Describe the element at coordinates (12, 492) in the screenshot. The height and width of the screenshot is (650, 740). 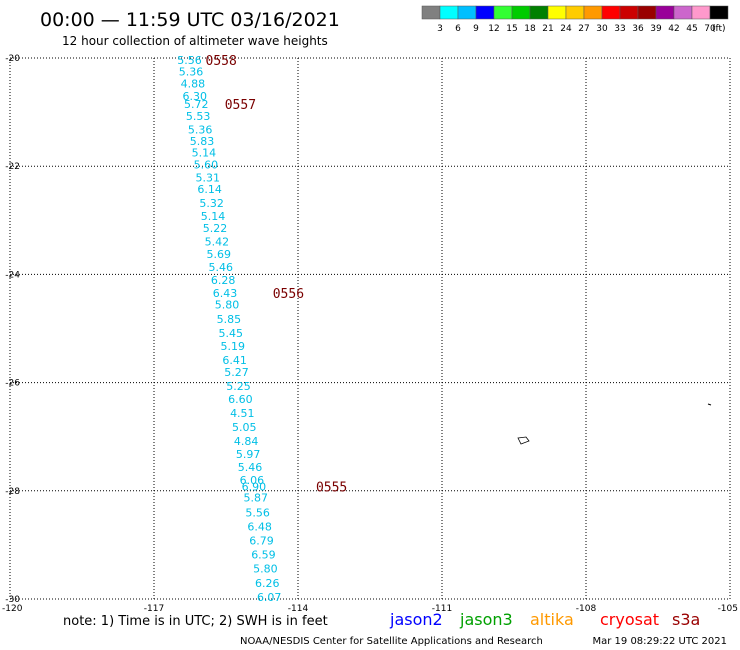
I see `y-tick-label: -28` at that location.